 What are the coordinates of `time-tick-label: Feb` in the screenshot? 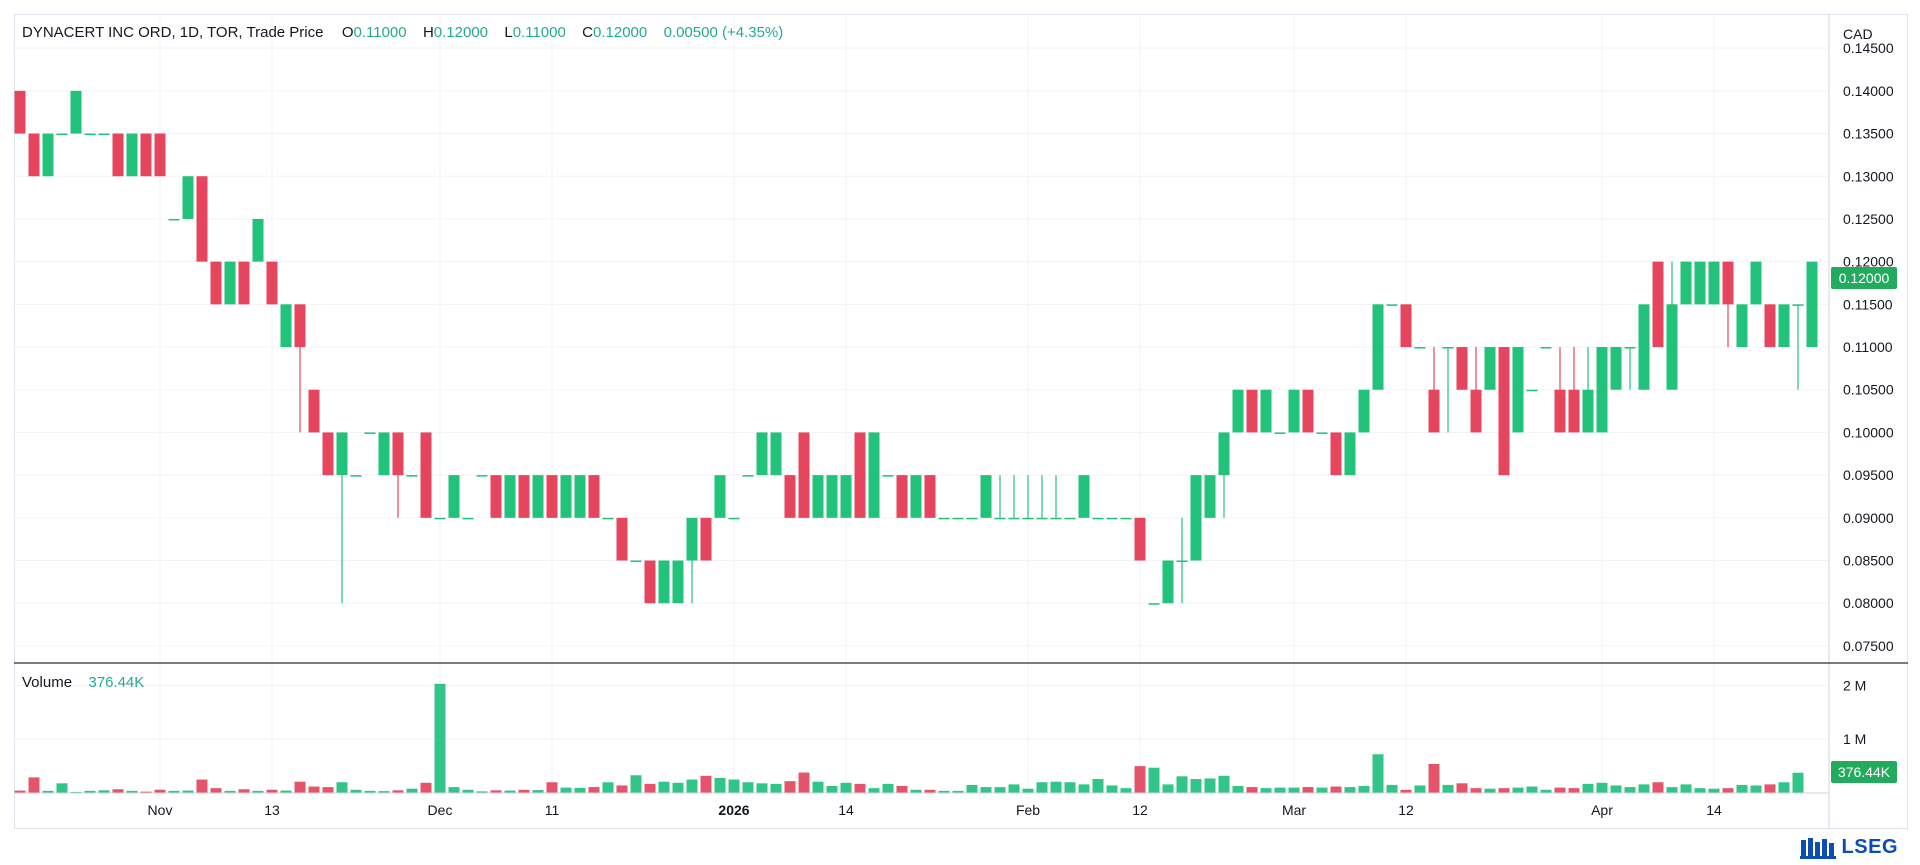 It's located at (1028, 810).